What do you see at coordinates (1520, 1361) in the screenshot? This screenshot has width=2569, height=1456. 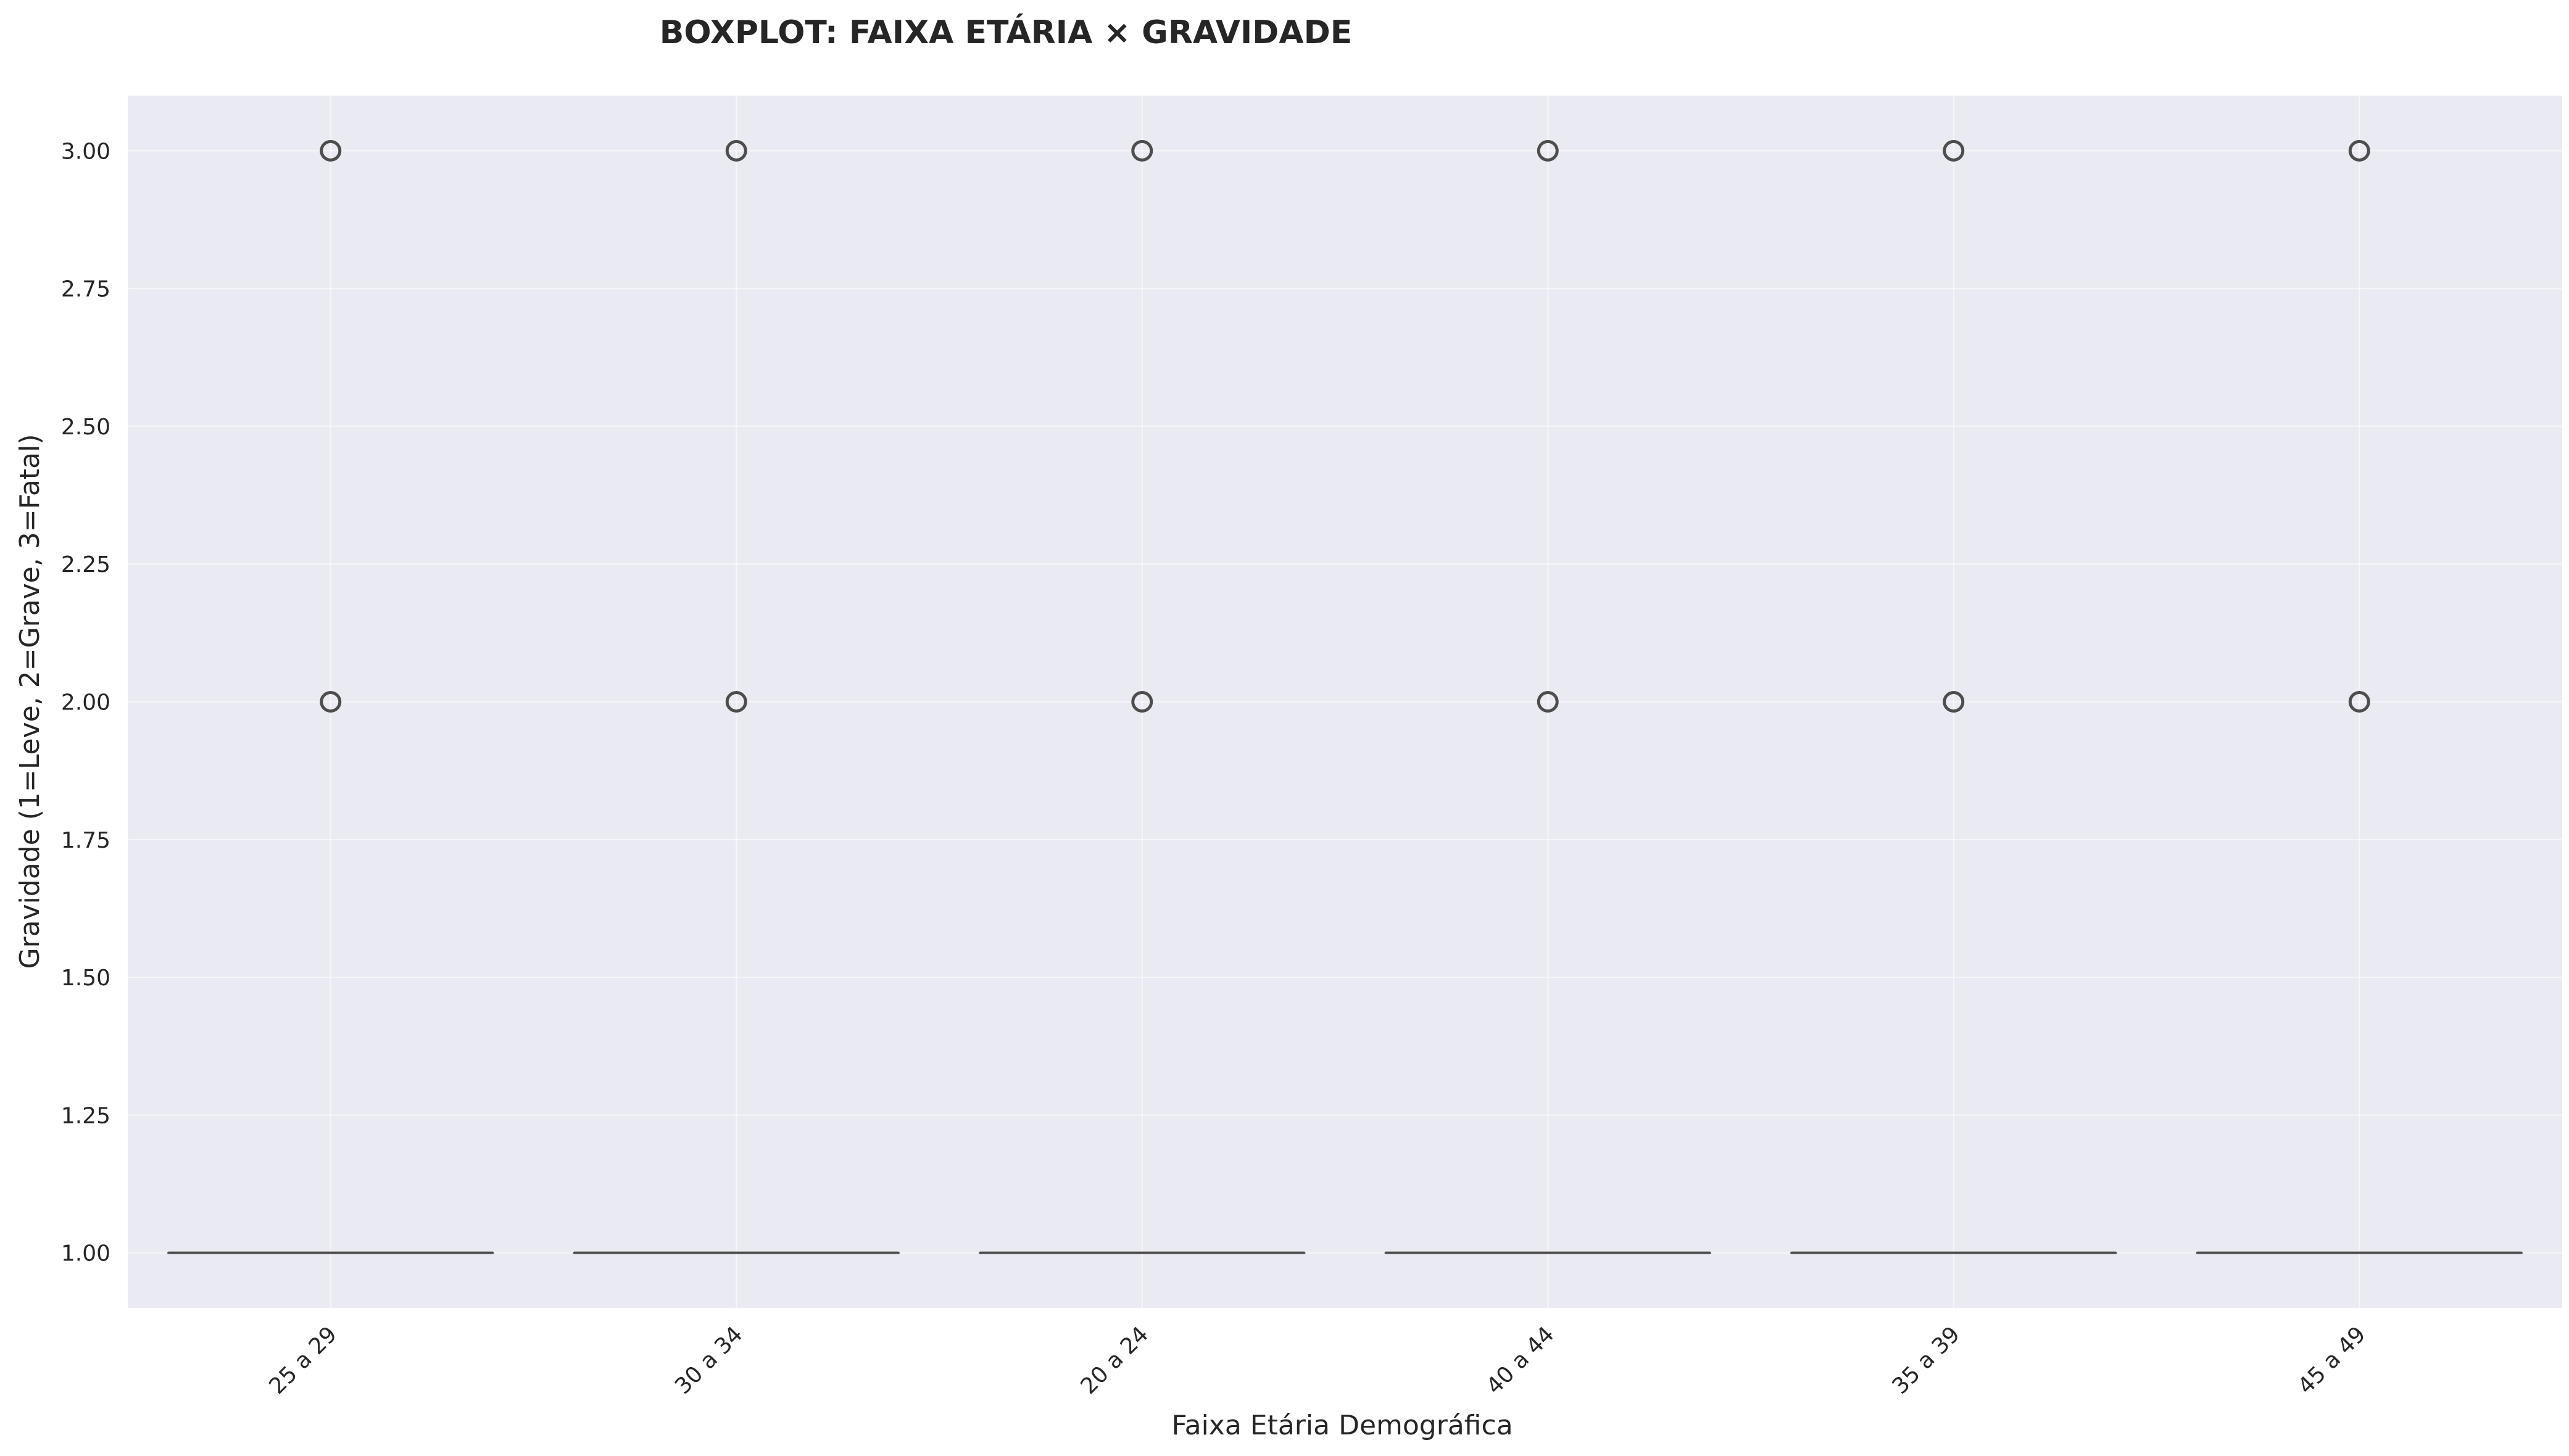 I see `x-tick-label: 40 a 44` at bounding box center [1520, 1361].